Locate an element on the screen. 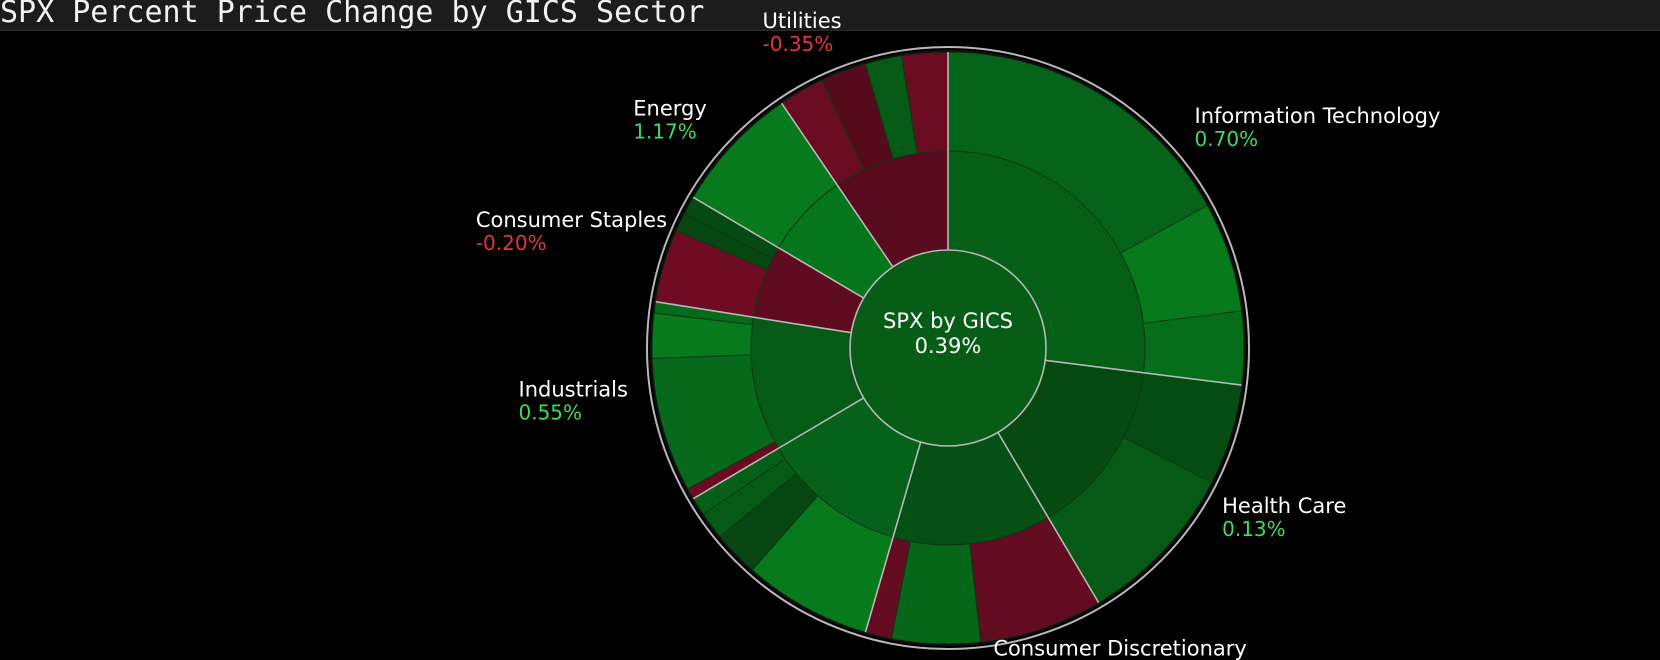  sector-label-name: Energy is located at coordinates (670, 109).